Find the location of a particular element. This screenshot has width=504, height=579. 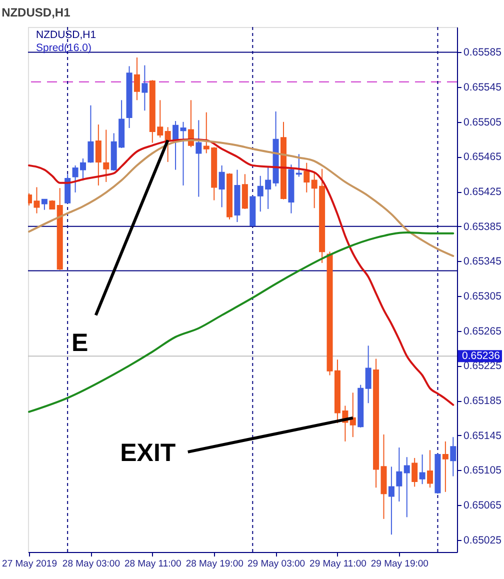

y-tick-label: 0.65345 is located at coordinates (483, 262).